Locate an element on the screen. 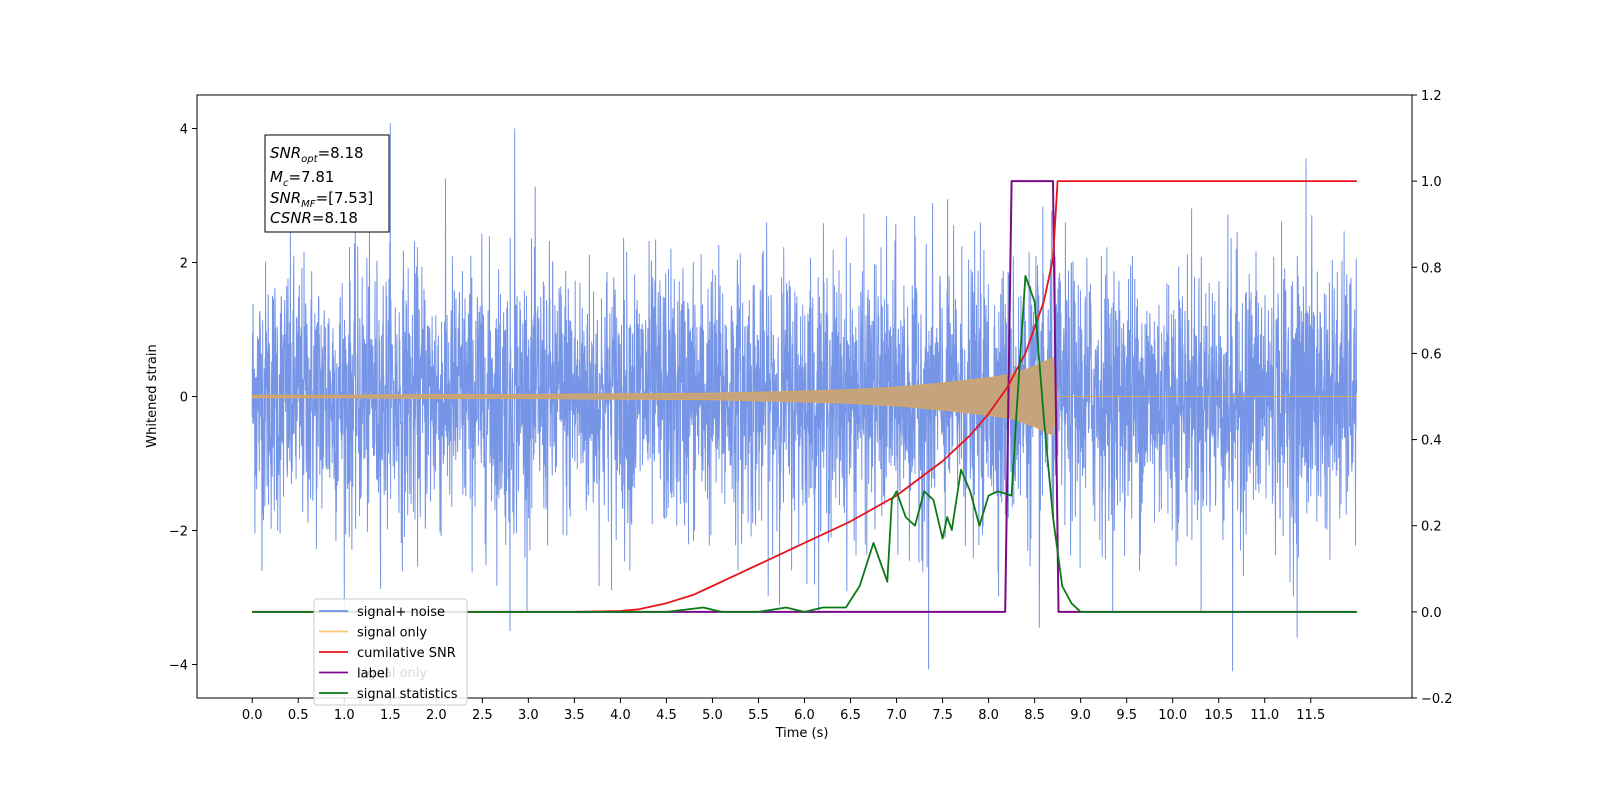 Image resolution: width=1600 pixels, height=800 pixels. x-tick-label: 10.5 is located at coordinates (1218, 715).